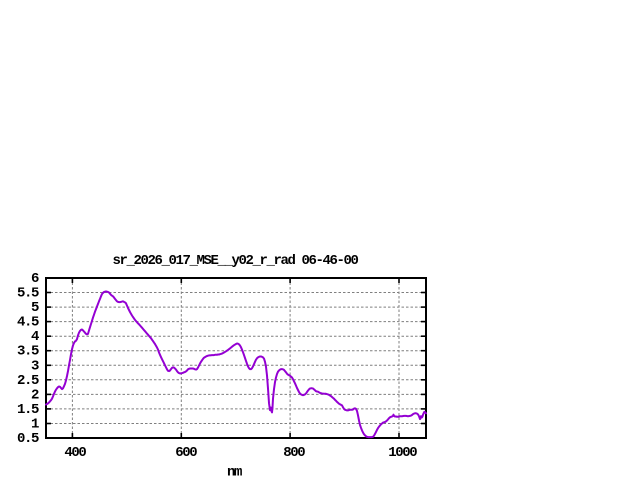  What do you see at coordinates (28, 381) in the screenshot?
I see `svg-text: 2.5` at bounding box center [28, 381].